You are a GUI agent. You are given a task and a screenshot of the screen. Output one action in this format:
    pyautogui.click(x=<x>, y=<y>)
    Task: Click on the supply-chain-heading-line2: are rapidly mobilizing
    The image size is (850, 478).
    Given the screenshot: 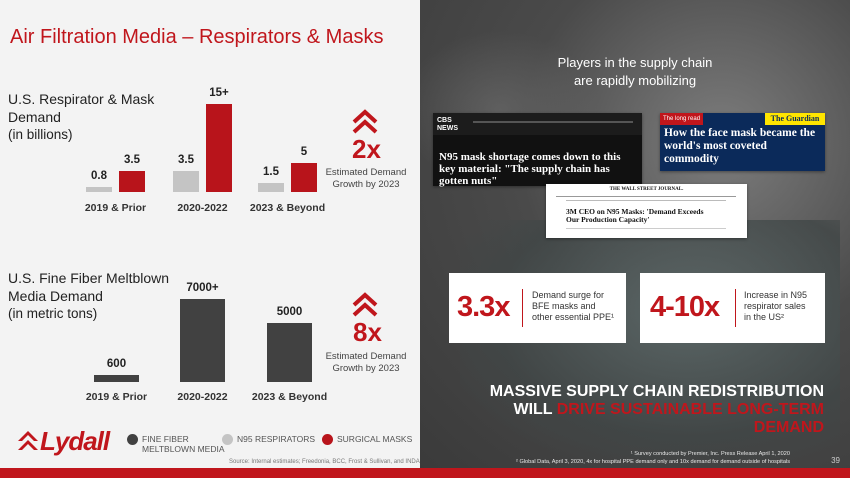 What is the action you would take?
    pyautogui.click(x=635, y=80)
    